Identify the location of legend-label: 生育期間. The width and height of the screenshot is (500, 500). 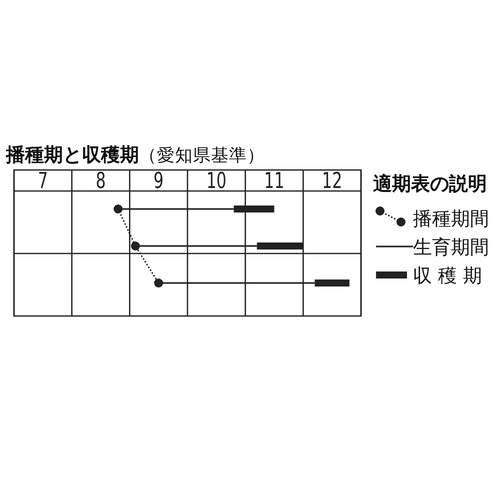
(451, 247).